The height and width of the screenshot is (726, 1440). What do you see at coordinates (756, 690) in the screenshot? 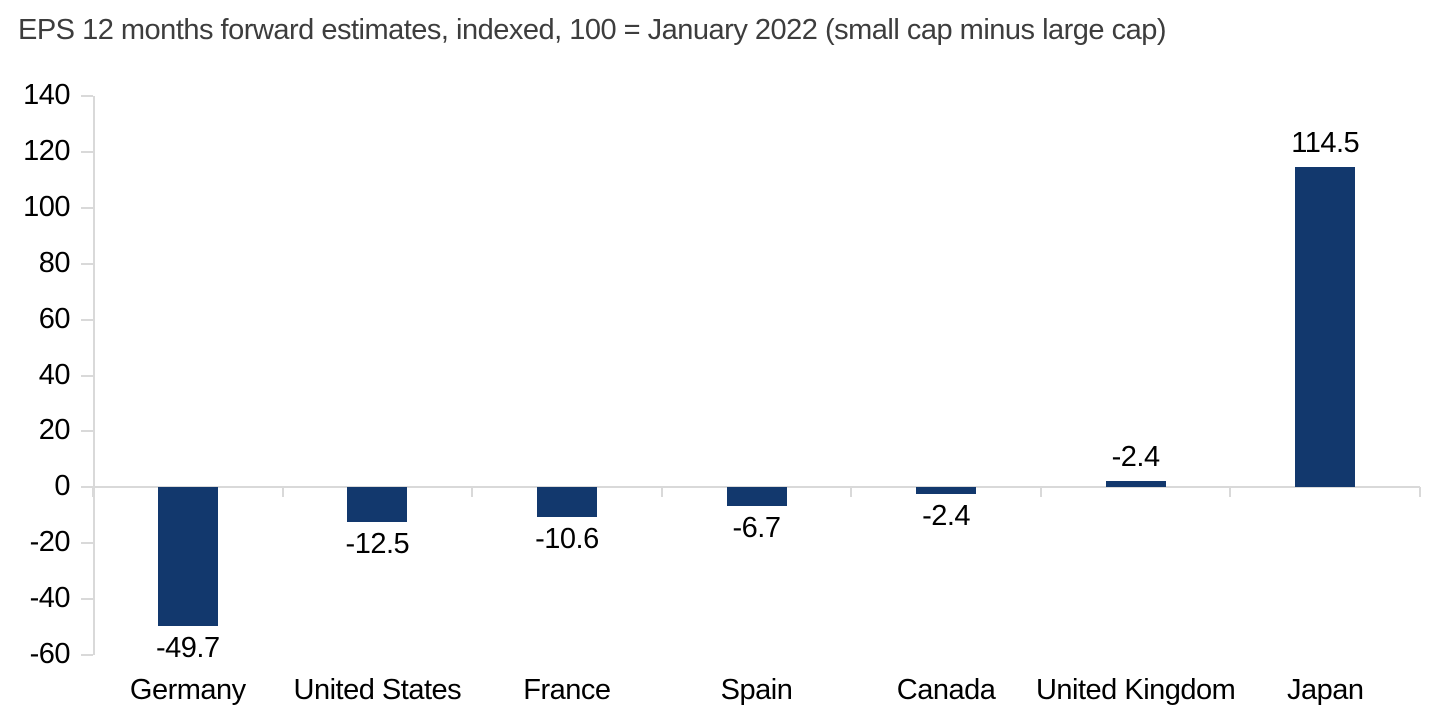
I see `x-category-label: Spain` at bounding box center [756, 690].